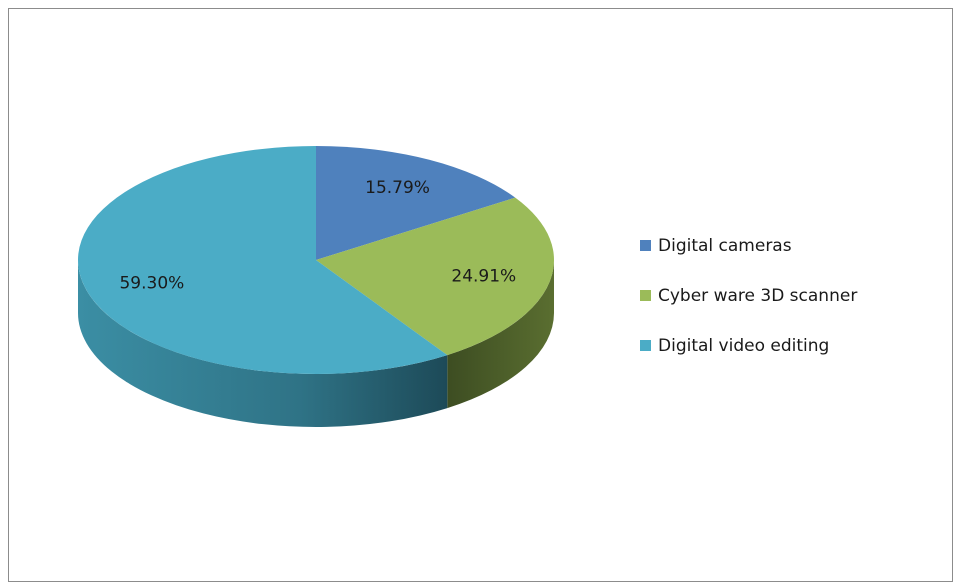  What do you see at coordinates (725, 246) in the screenshot?
I see `legend-label: Digital cameras` at bounding box center [725, 246].